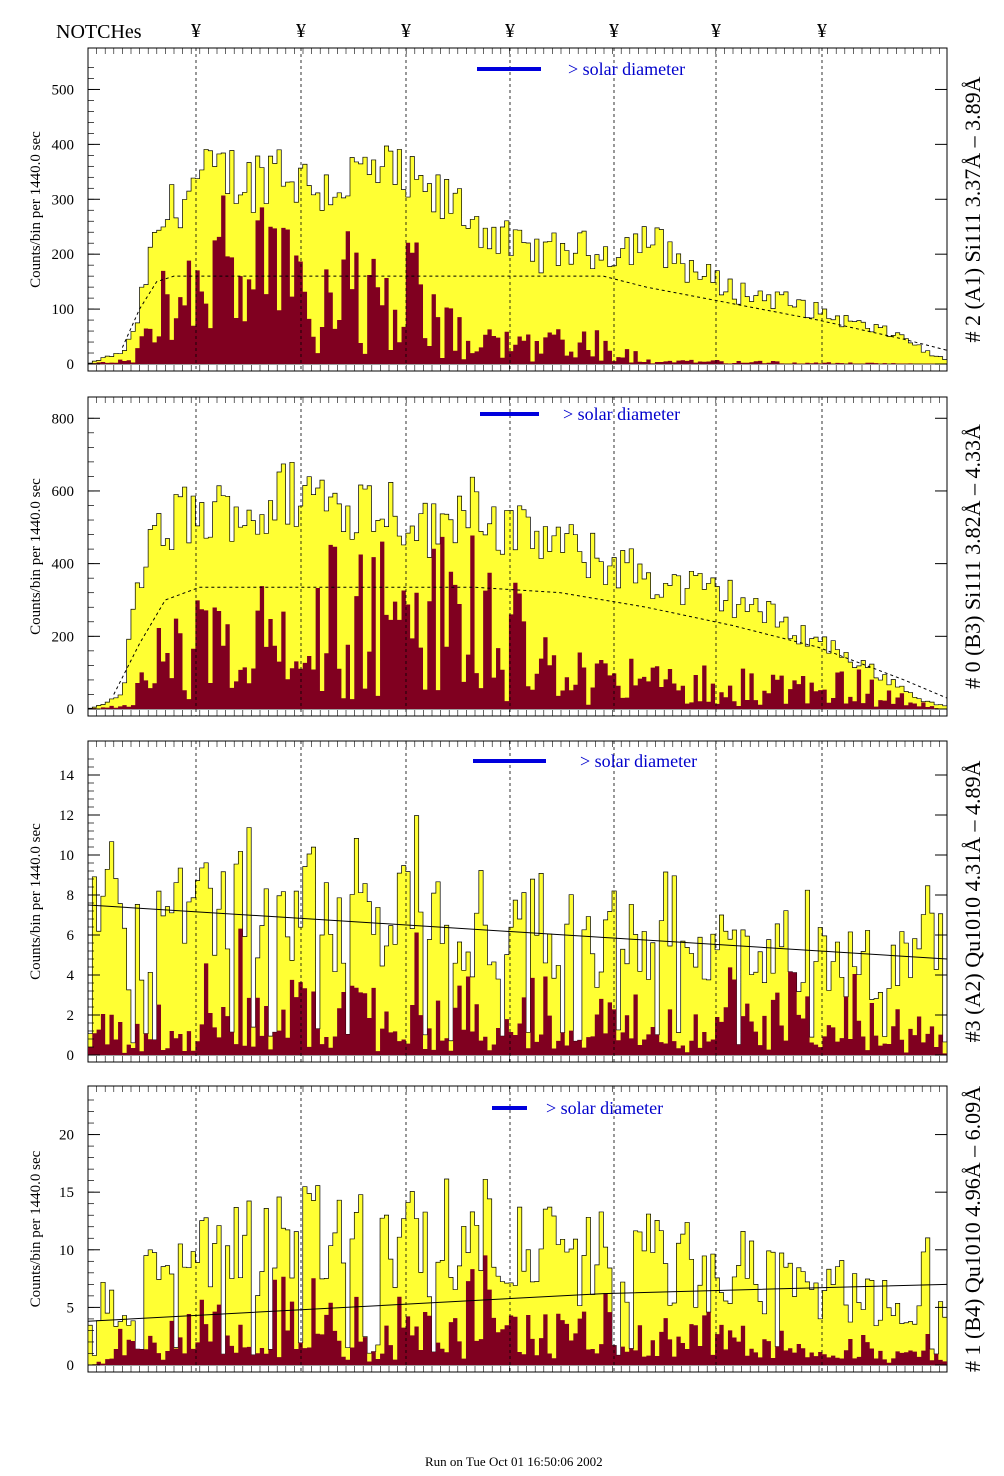 The width and height of the screenshot is (1004, 1476). Describe the element at coordinates (972, 1229) in the screenshot. I see `panel-title: # 1 (B4) Qu1010 4.96Å – 6.09Å` at that location.